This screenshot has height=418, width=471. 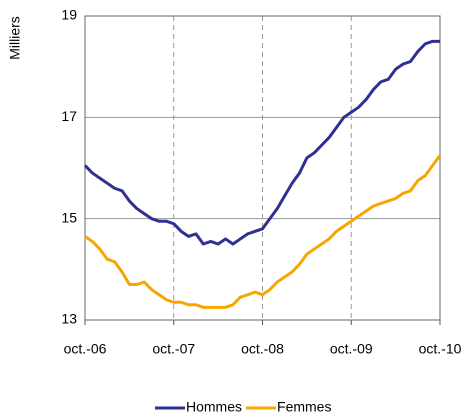 I want to click on x-tick-label: oct.-10, so click(x=440, y=349).